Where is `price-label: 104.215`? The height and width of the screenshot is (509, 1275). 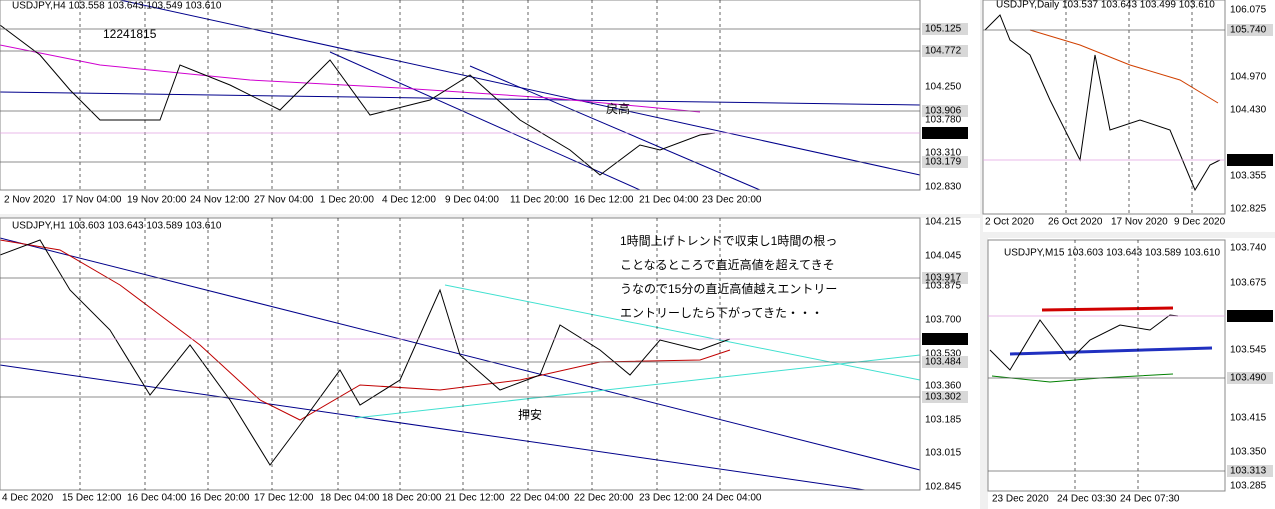 price-label: 104.215 is located at coordinates (943, 222).